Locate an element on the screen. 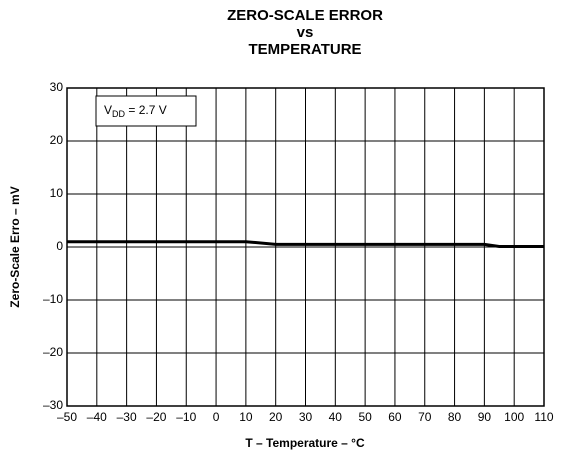 This screenshot has height=459, width=564. y-axis-label: Zero-Scale Erro – mV is located at coordinates (15, 246).